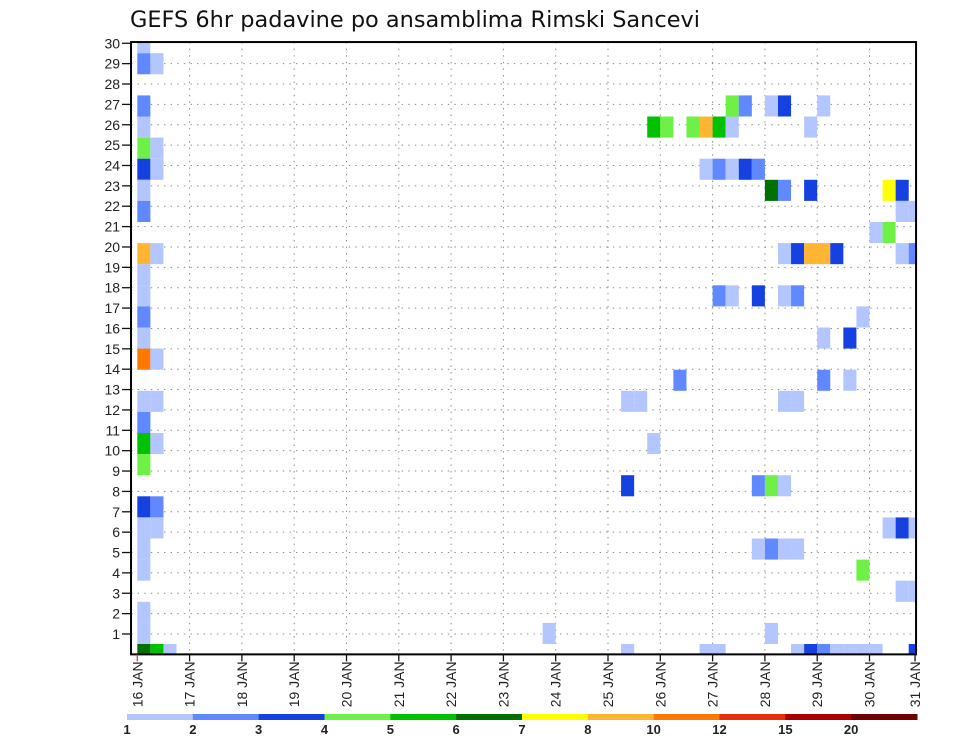  Describe the element at coordinates (521, 729) in the screenshot. I see `color-bar-label: 7` at that location.